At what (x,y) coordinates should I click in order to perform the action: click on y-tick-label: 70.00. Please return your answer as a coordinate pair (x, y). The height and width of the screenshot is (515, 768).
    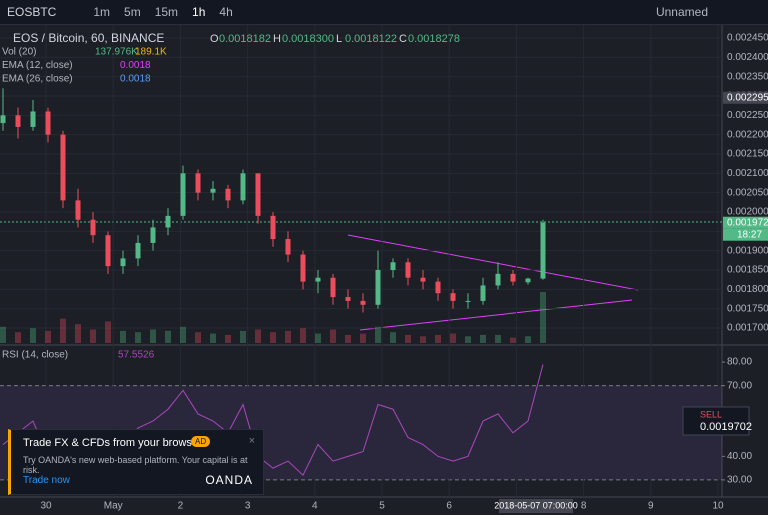
    Looking at the image, I should click on (739, 385).